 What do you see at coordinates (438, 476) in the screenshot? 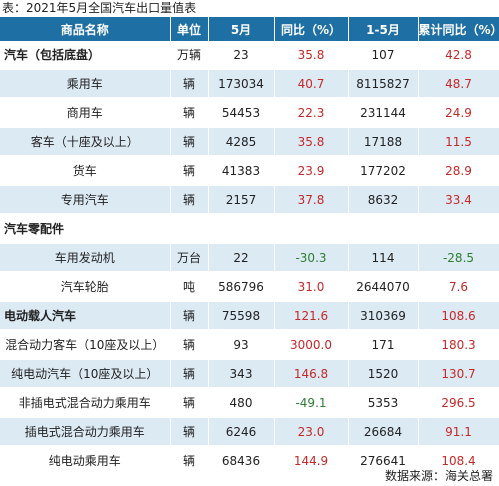
I see `data-source: 数据来源：海关总署` at bounding box center [438, 476].